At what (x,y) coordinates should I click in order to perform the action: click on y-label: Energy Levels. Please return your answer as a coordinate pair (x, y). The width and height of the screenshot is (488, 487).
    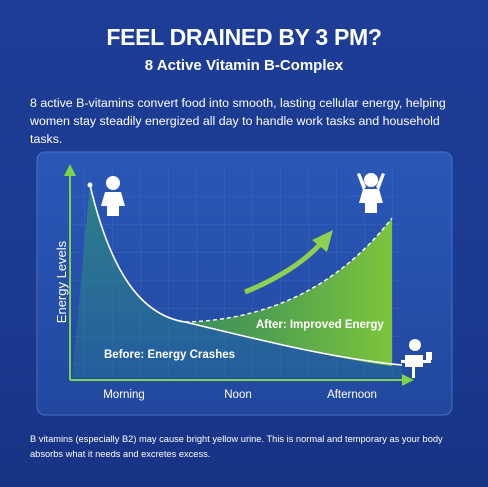
    Looking at the image, I should click on (61, 281).